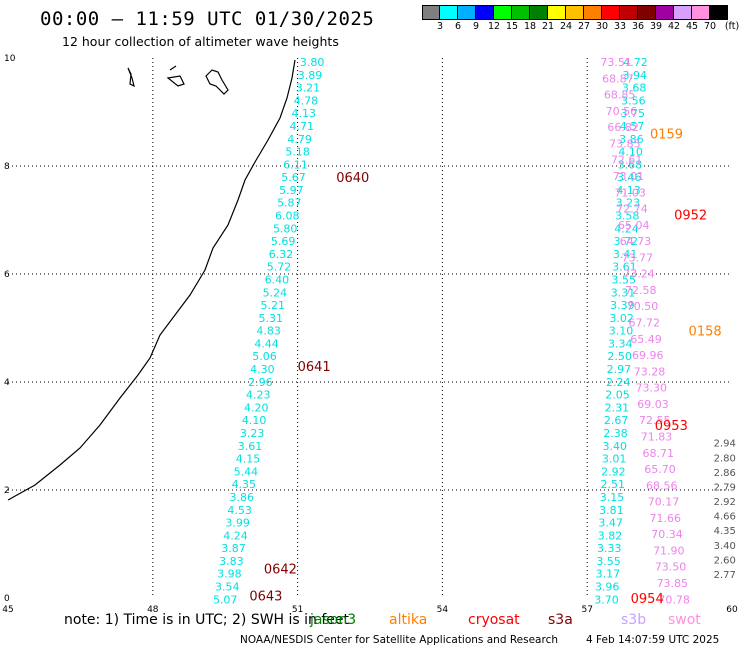  I want to click on wave-height-value: 3.75, so click(632, 113).